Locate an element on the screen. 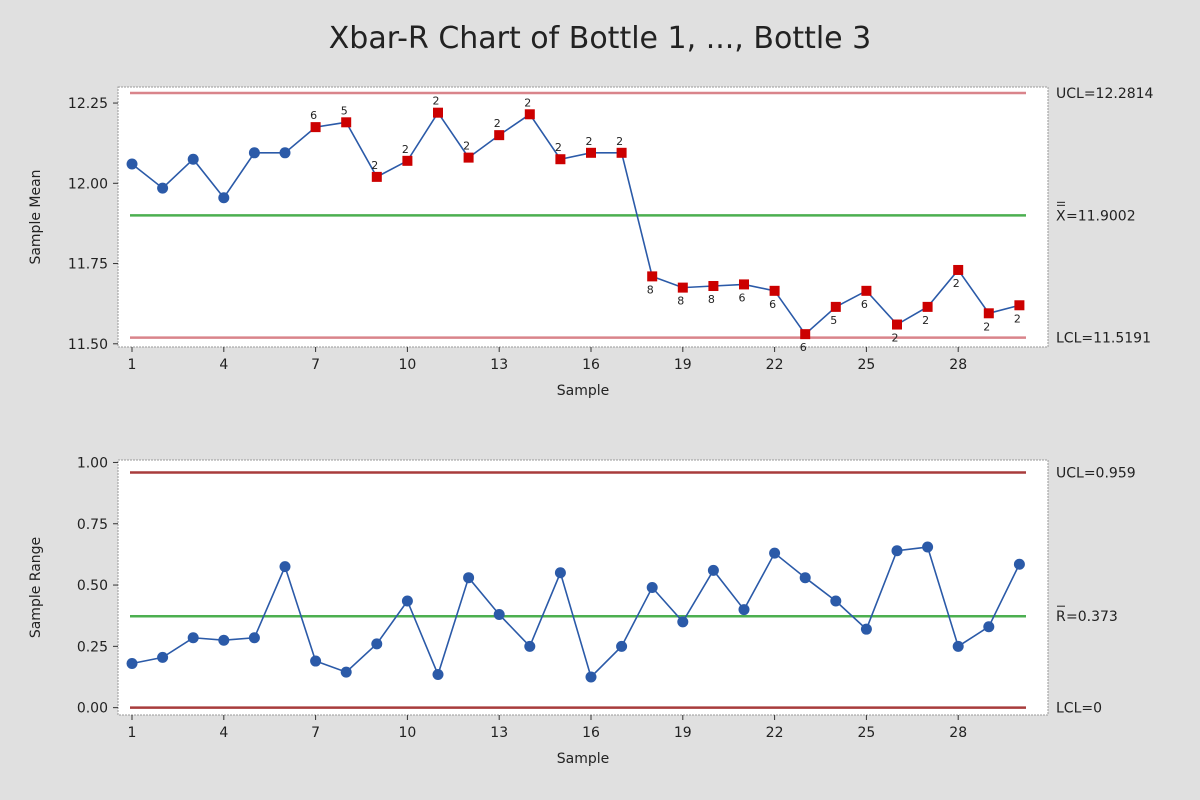 The width and height of the screenshot is (1200, 800). xbar-ytick-label: 12.00 is located at coordinates (88, 184).